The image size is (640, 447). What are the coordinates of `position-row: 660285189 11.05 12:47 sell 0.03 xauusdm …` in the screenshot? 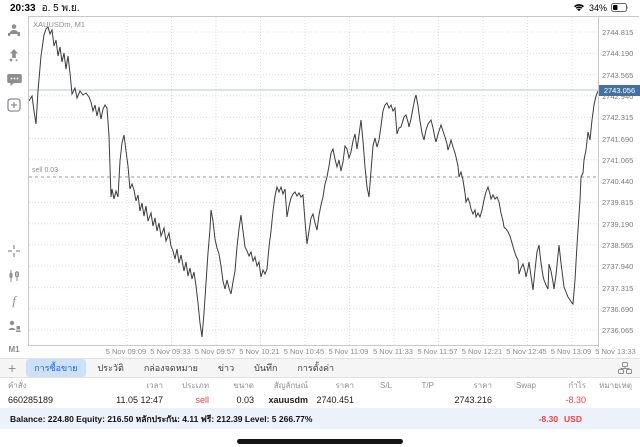 It's located at (320, 400).